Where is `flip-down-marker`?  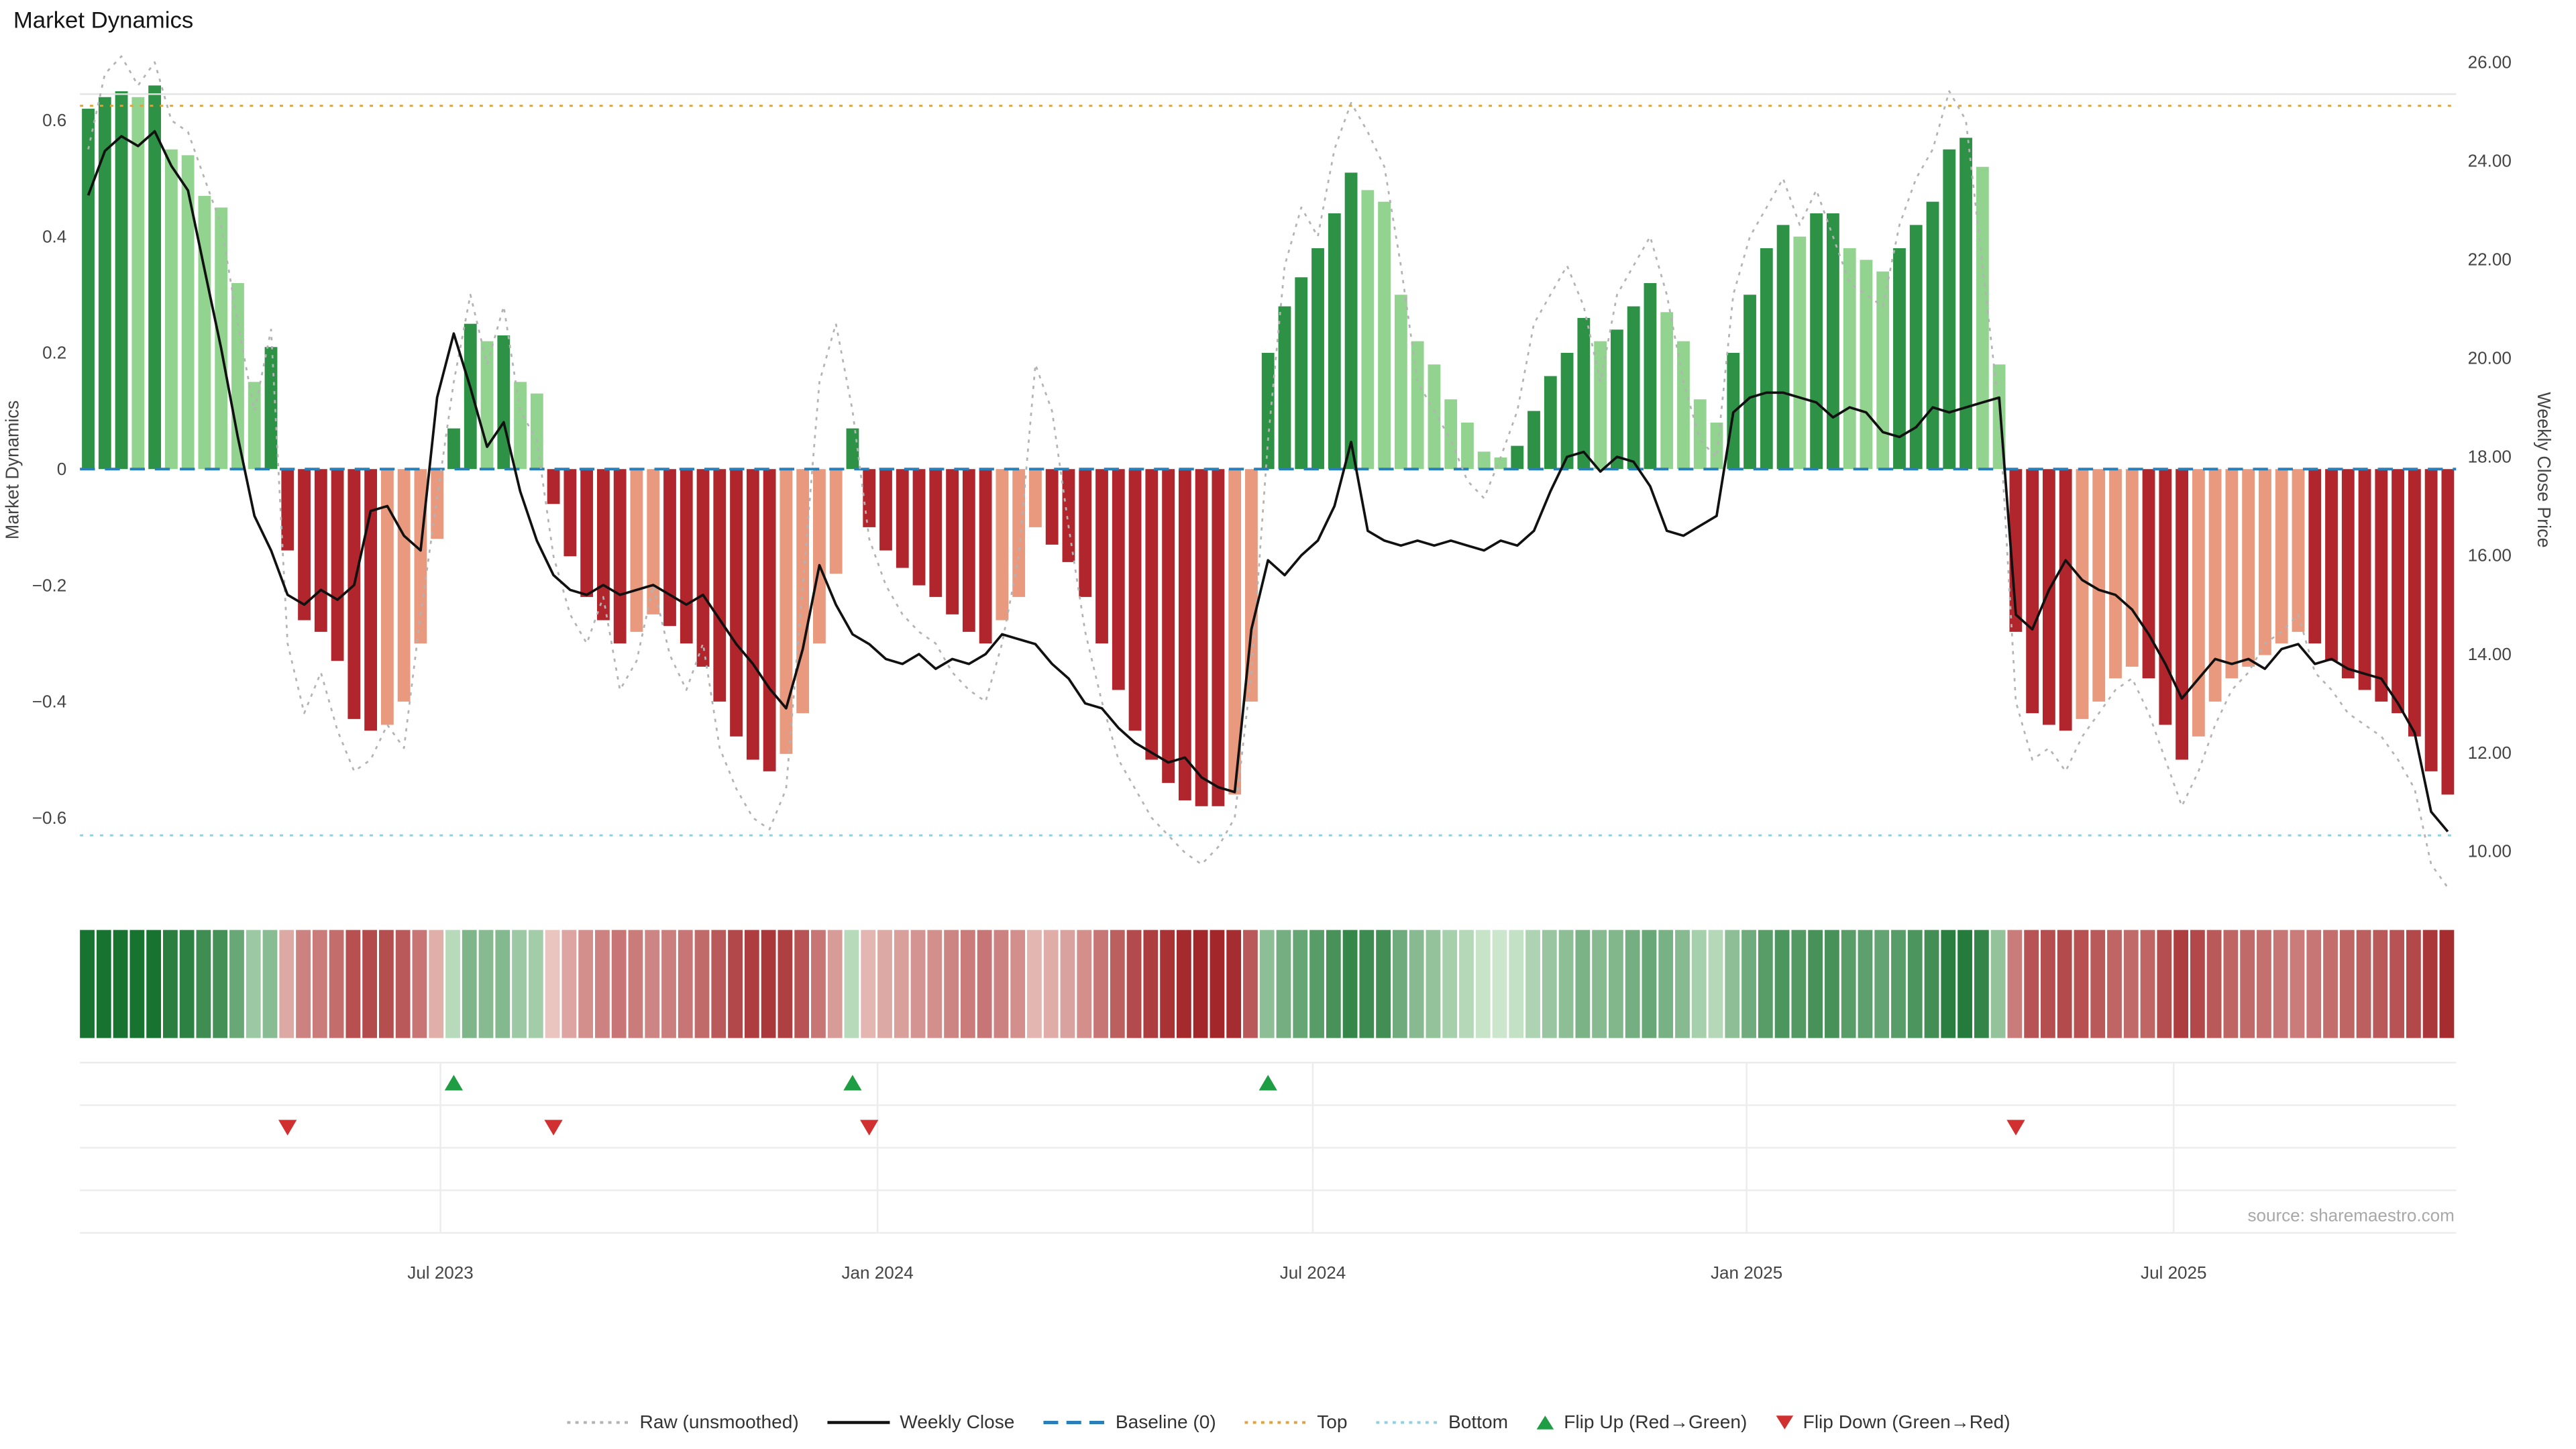 flip-down-marker is located at coordinates (553, 1128).